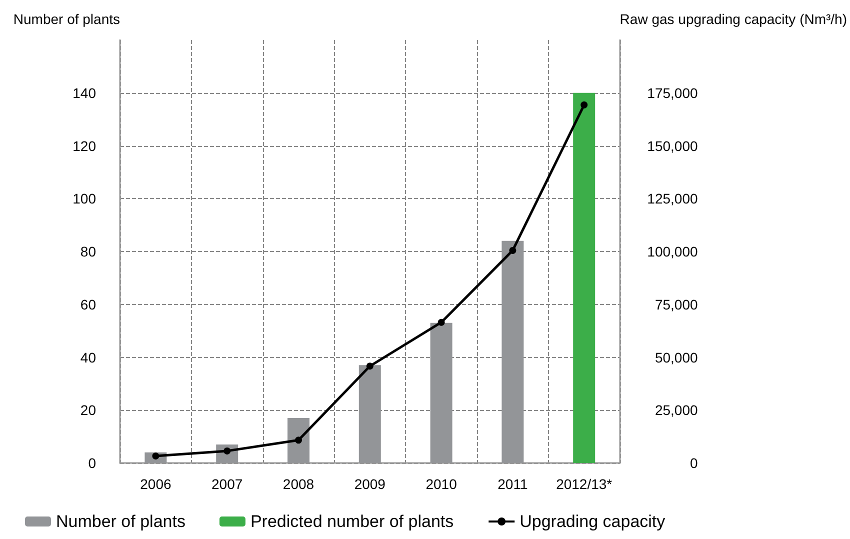 This screenshot has width=850, height=539. What do you see at coordinates (672, 252) in the screenshot?
I see `y2-tick-label: 100,000` at bounding box center [672, 252].